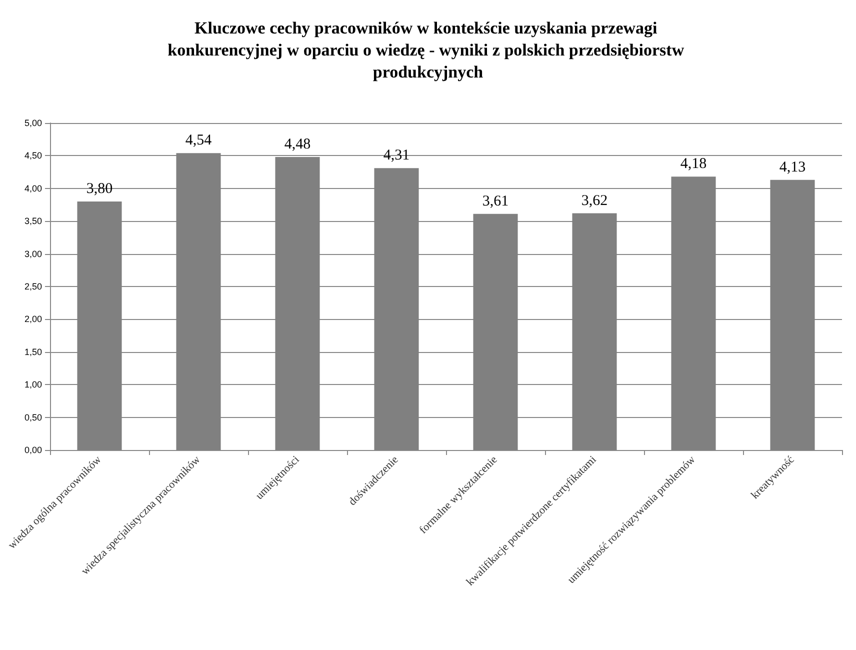  Describe the element at coordinates (33, 417) in the screenshot. I see `y-tick-label: 0,50` at that location.